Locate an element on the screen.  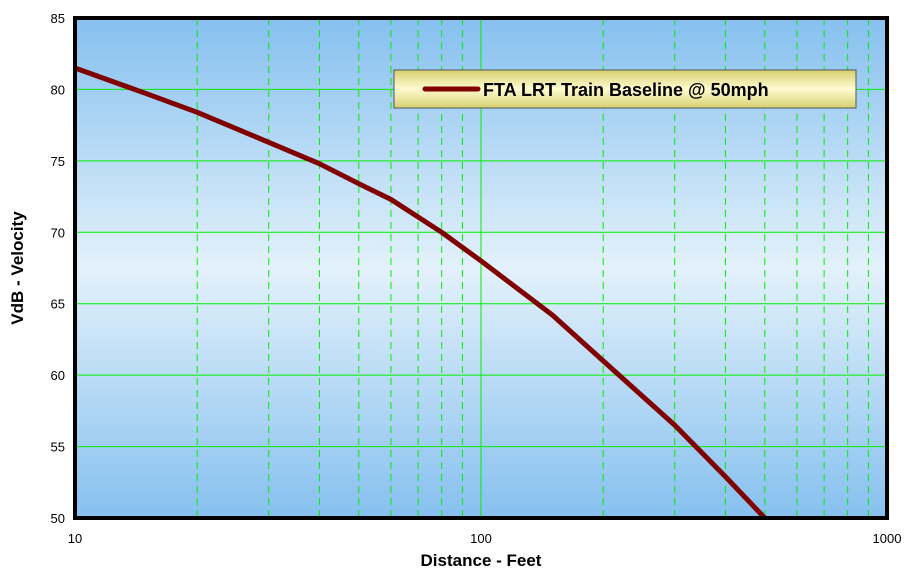
x-tick-label: 1000 is located at coordinates (887, 538).